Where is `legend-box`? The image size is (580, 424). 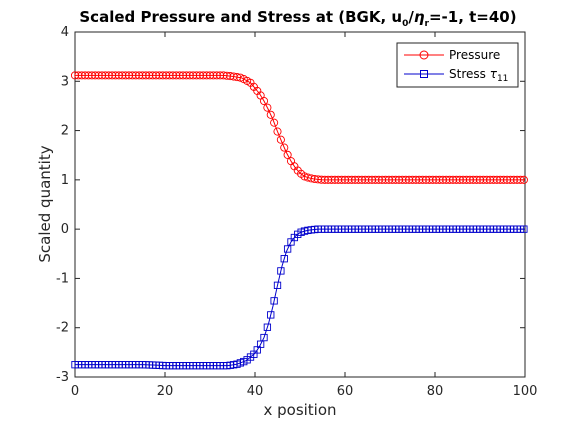
legend-box is located at coordinates (457, 65).